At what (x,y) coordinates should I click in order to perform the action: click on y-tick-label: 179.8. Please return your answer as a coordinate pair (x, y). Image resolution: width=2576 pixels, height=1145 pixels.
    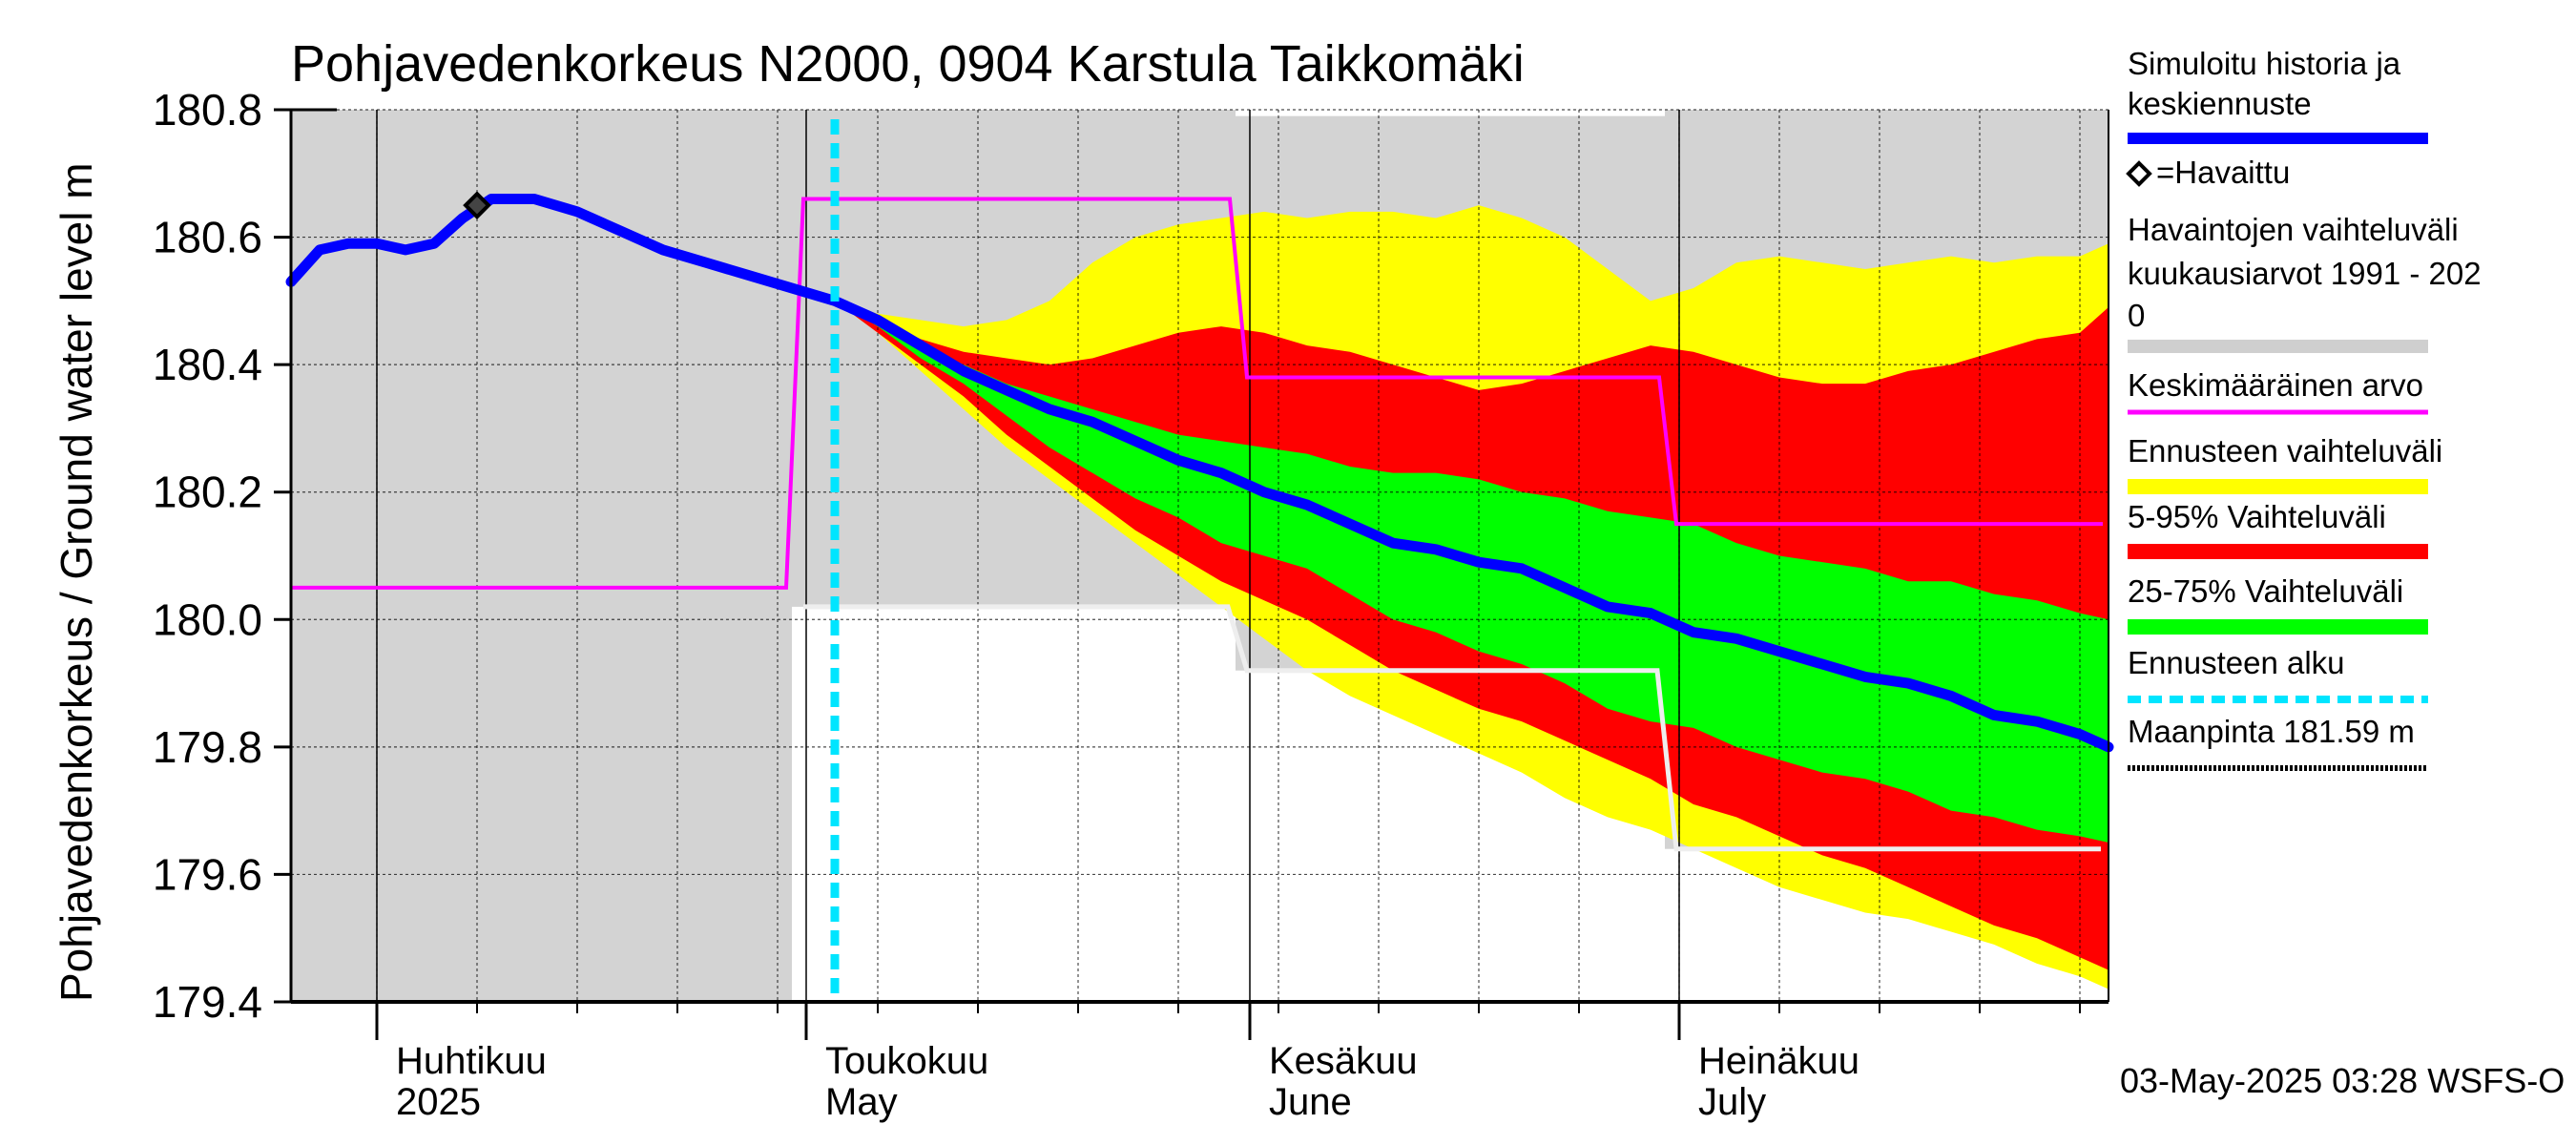
    Looking at the image, I should click on (207, 747).